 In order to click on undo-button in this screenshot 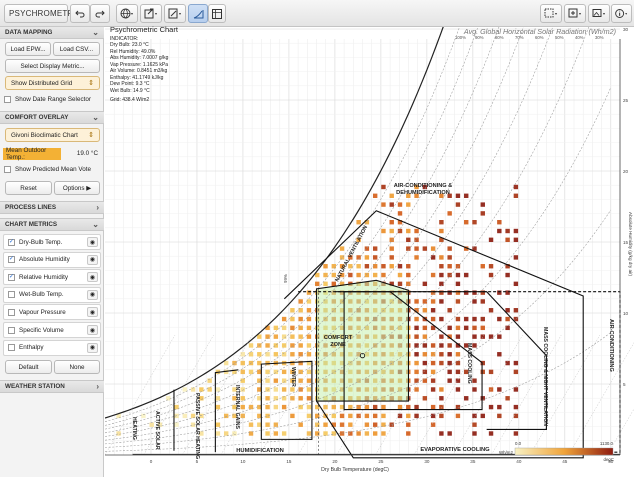, I will do `click(80, 13)`.